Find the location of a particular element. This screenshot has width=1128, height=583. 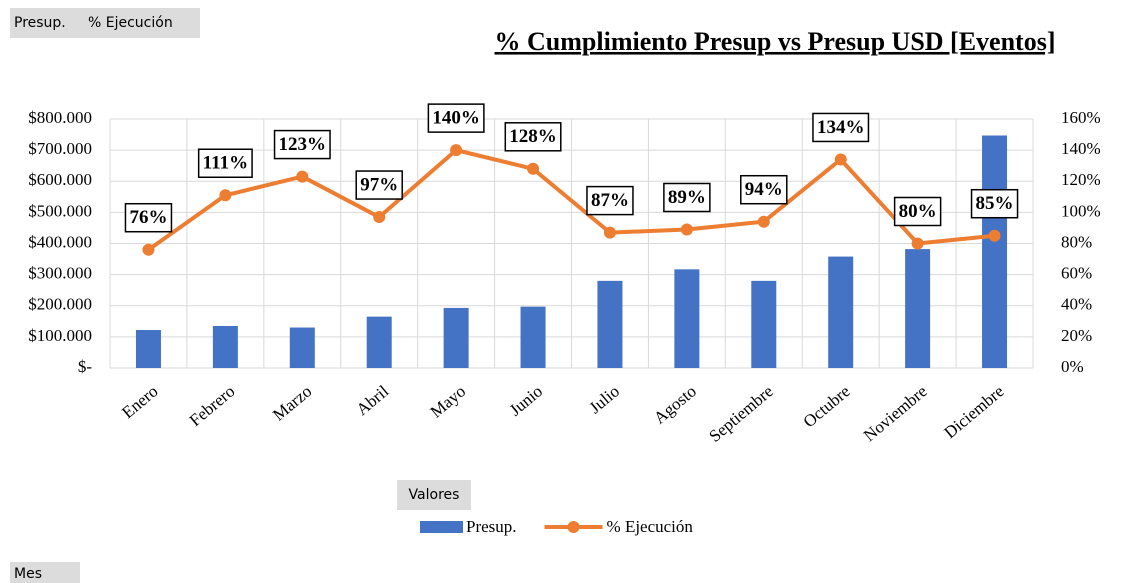

x-tick-label: Junio is located at coordinates (526, 401).